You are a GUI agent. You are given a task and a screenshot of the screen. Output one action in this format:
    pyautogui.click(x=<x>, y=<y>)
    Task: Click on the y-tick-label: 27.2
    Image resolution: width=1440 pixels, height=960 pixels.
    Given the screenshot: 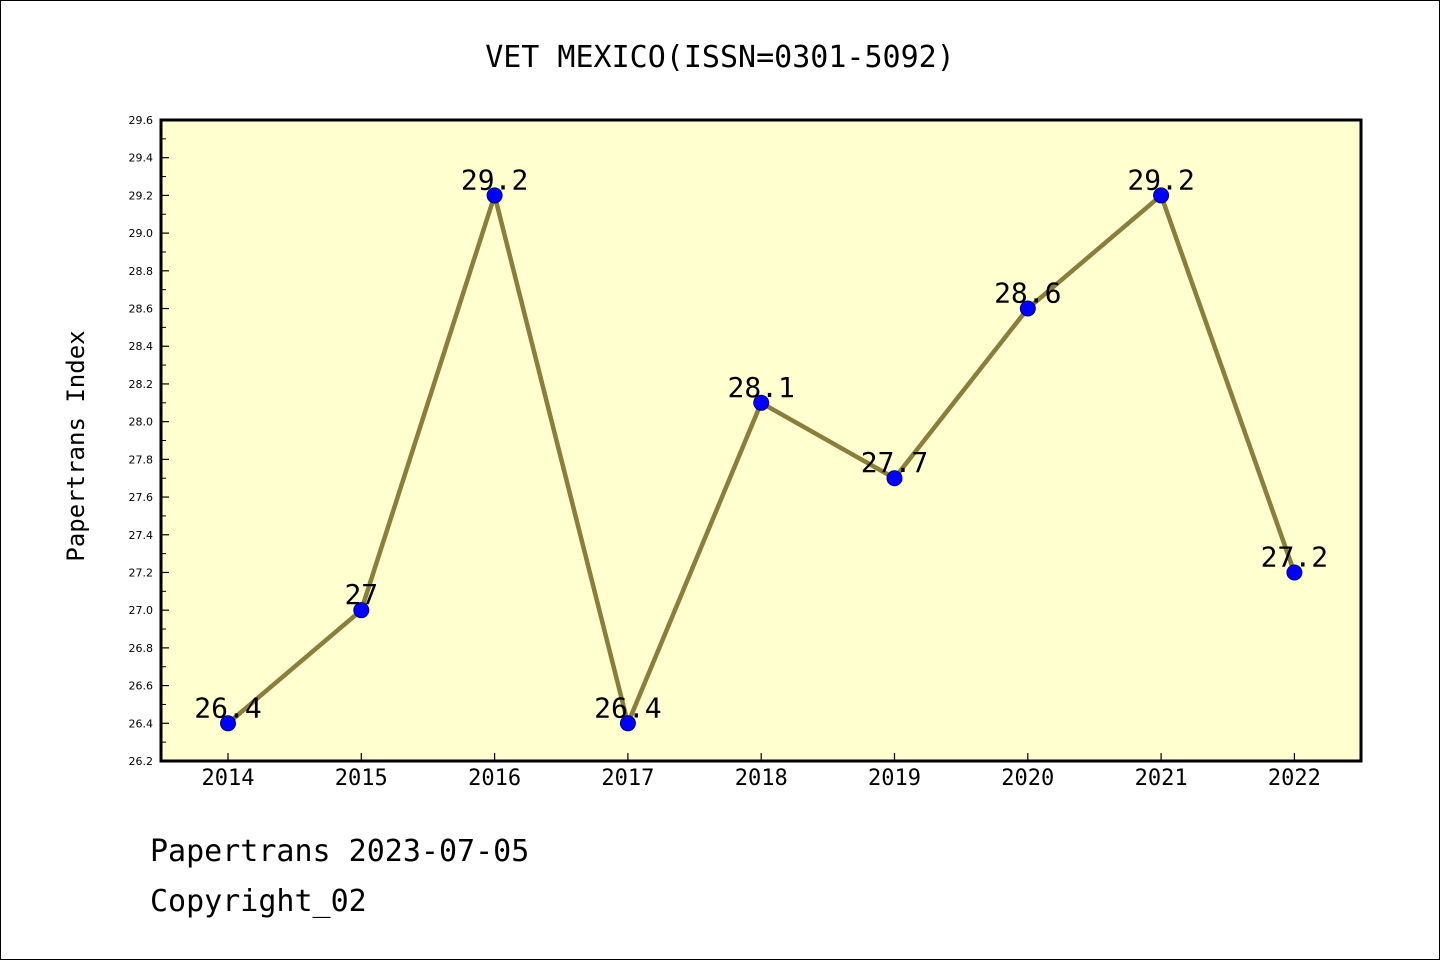 What is the action you would take?
    pyautogui.click(x=141, y=572)
    